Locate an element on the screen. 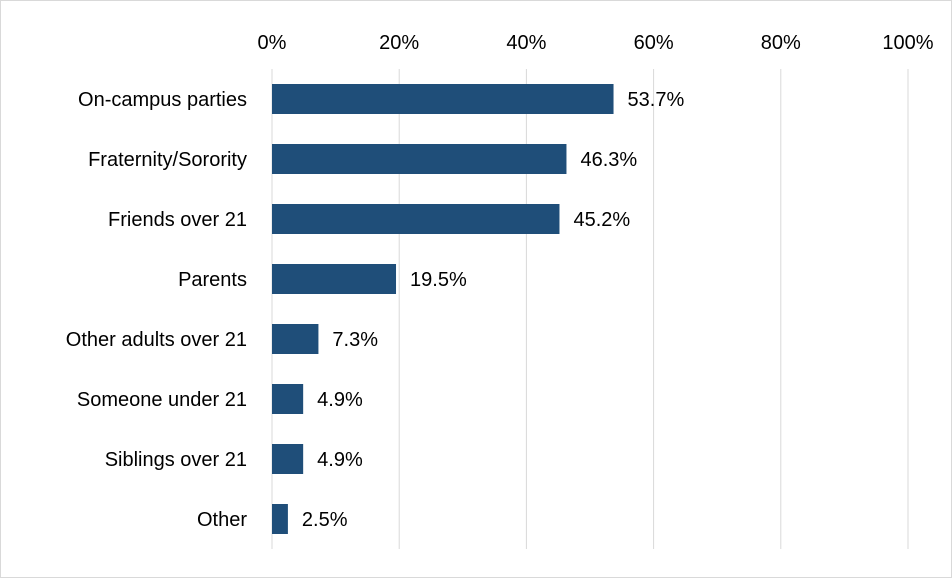 Image resolution: width=952 pixels, height=578 pixels. x-tick-label: 20% is located at coordinates (399, 43).